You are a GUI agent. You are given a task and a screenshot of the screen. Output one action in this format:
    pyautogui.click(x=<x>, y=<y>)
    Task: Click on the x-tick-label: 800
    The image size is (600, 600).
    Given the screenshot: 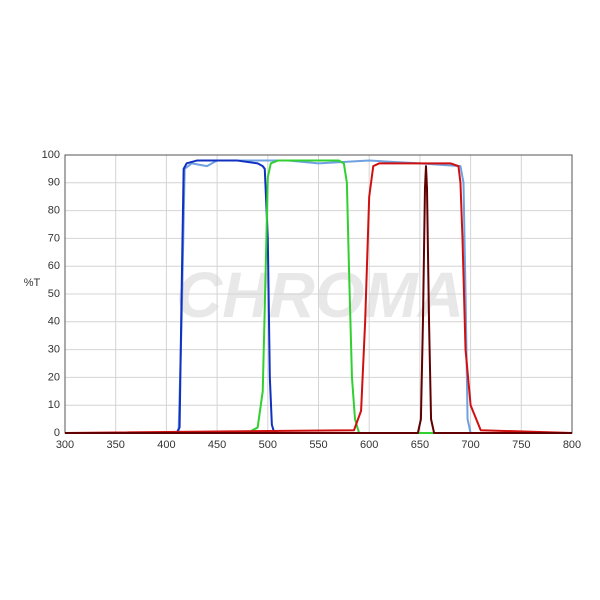 What is the action you would take?
    pyautogui.click(x=572, y=445)
    